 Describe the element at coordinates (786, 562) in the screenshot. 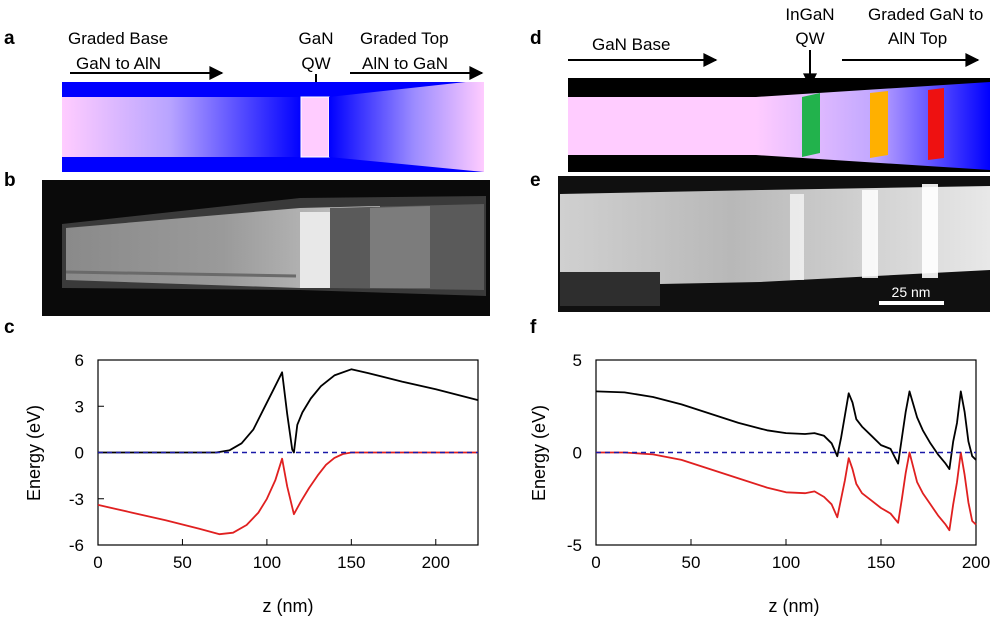

I see `chart-f-xtick-label-2: 100` at that location.